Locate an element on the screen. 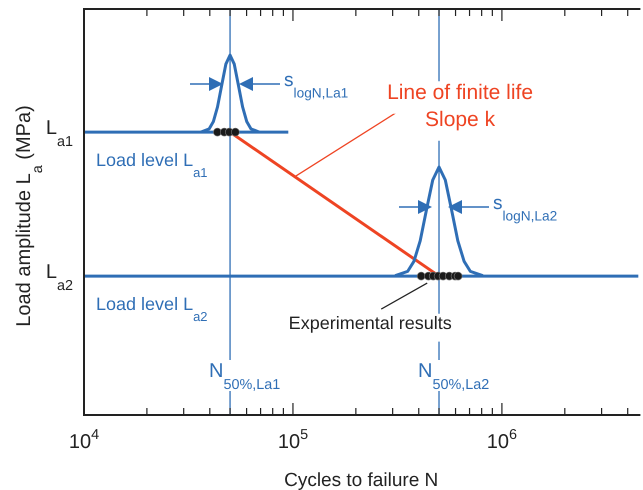 The width and height of the screenshot is (643, 490). text: Line of finite life Slope k is located at coordinates (460, 106).